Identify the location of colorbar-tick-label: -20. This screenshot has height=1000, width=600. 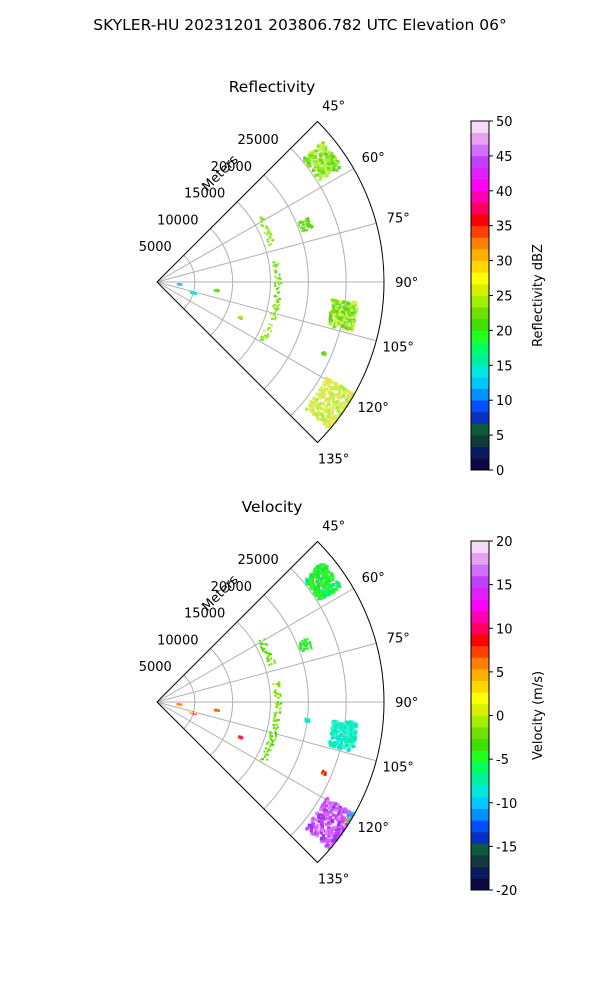
(506, 891).